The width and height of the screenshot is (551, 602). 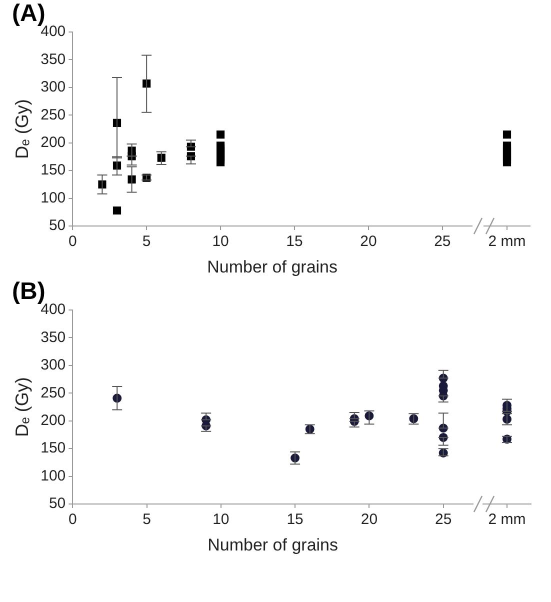 I want to click on chart-title: (B), so click(x=29, y=291).